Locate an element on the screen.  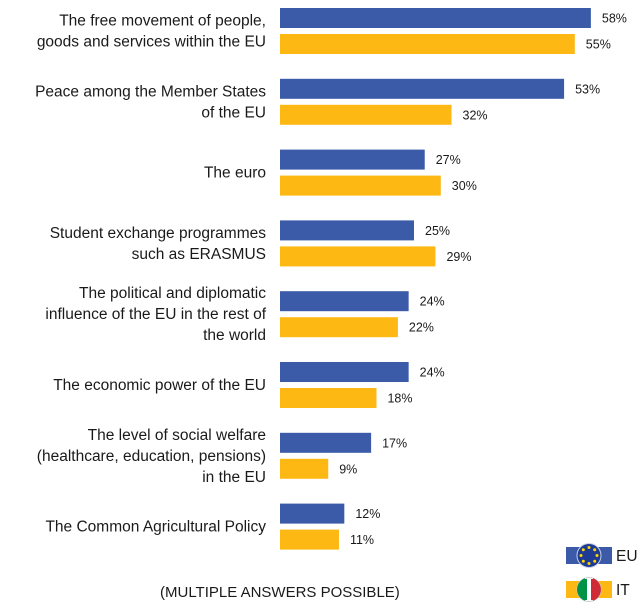
category-label-line: in the EU is located at coordinates (234, 477).